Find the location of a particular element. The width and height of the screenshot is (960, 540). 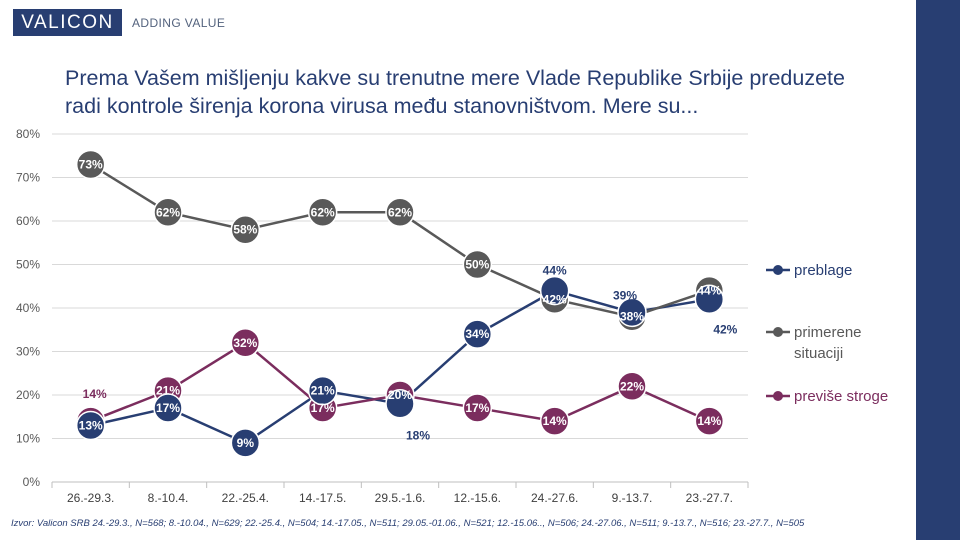

y-tick-label: 40% is located at coordinates (28, 308).